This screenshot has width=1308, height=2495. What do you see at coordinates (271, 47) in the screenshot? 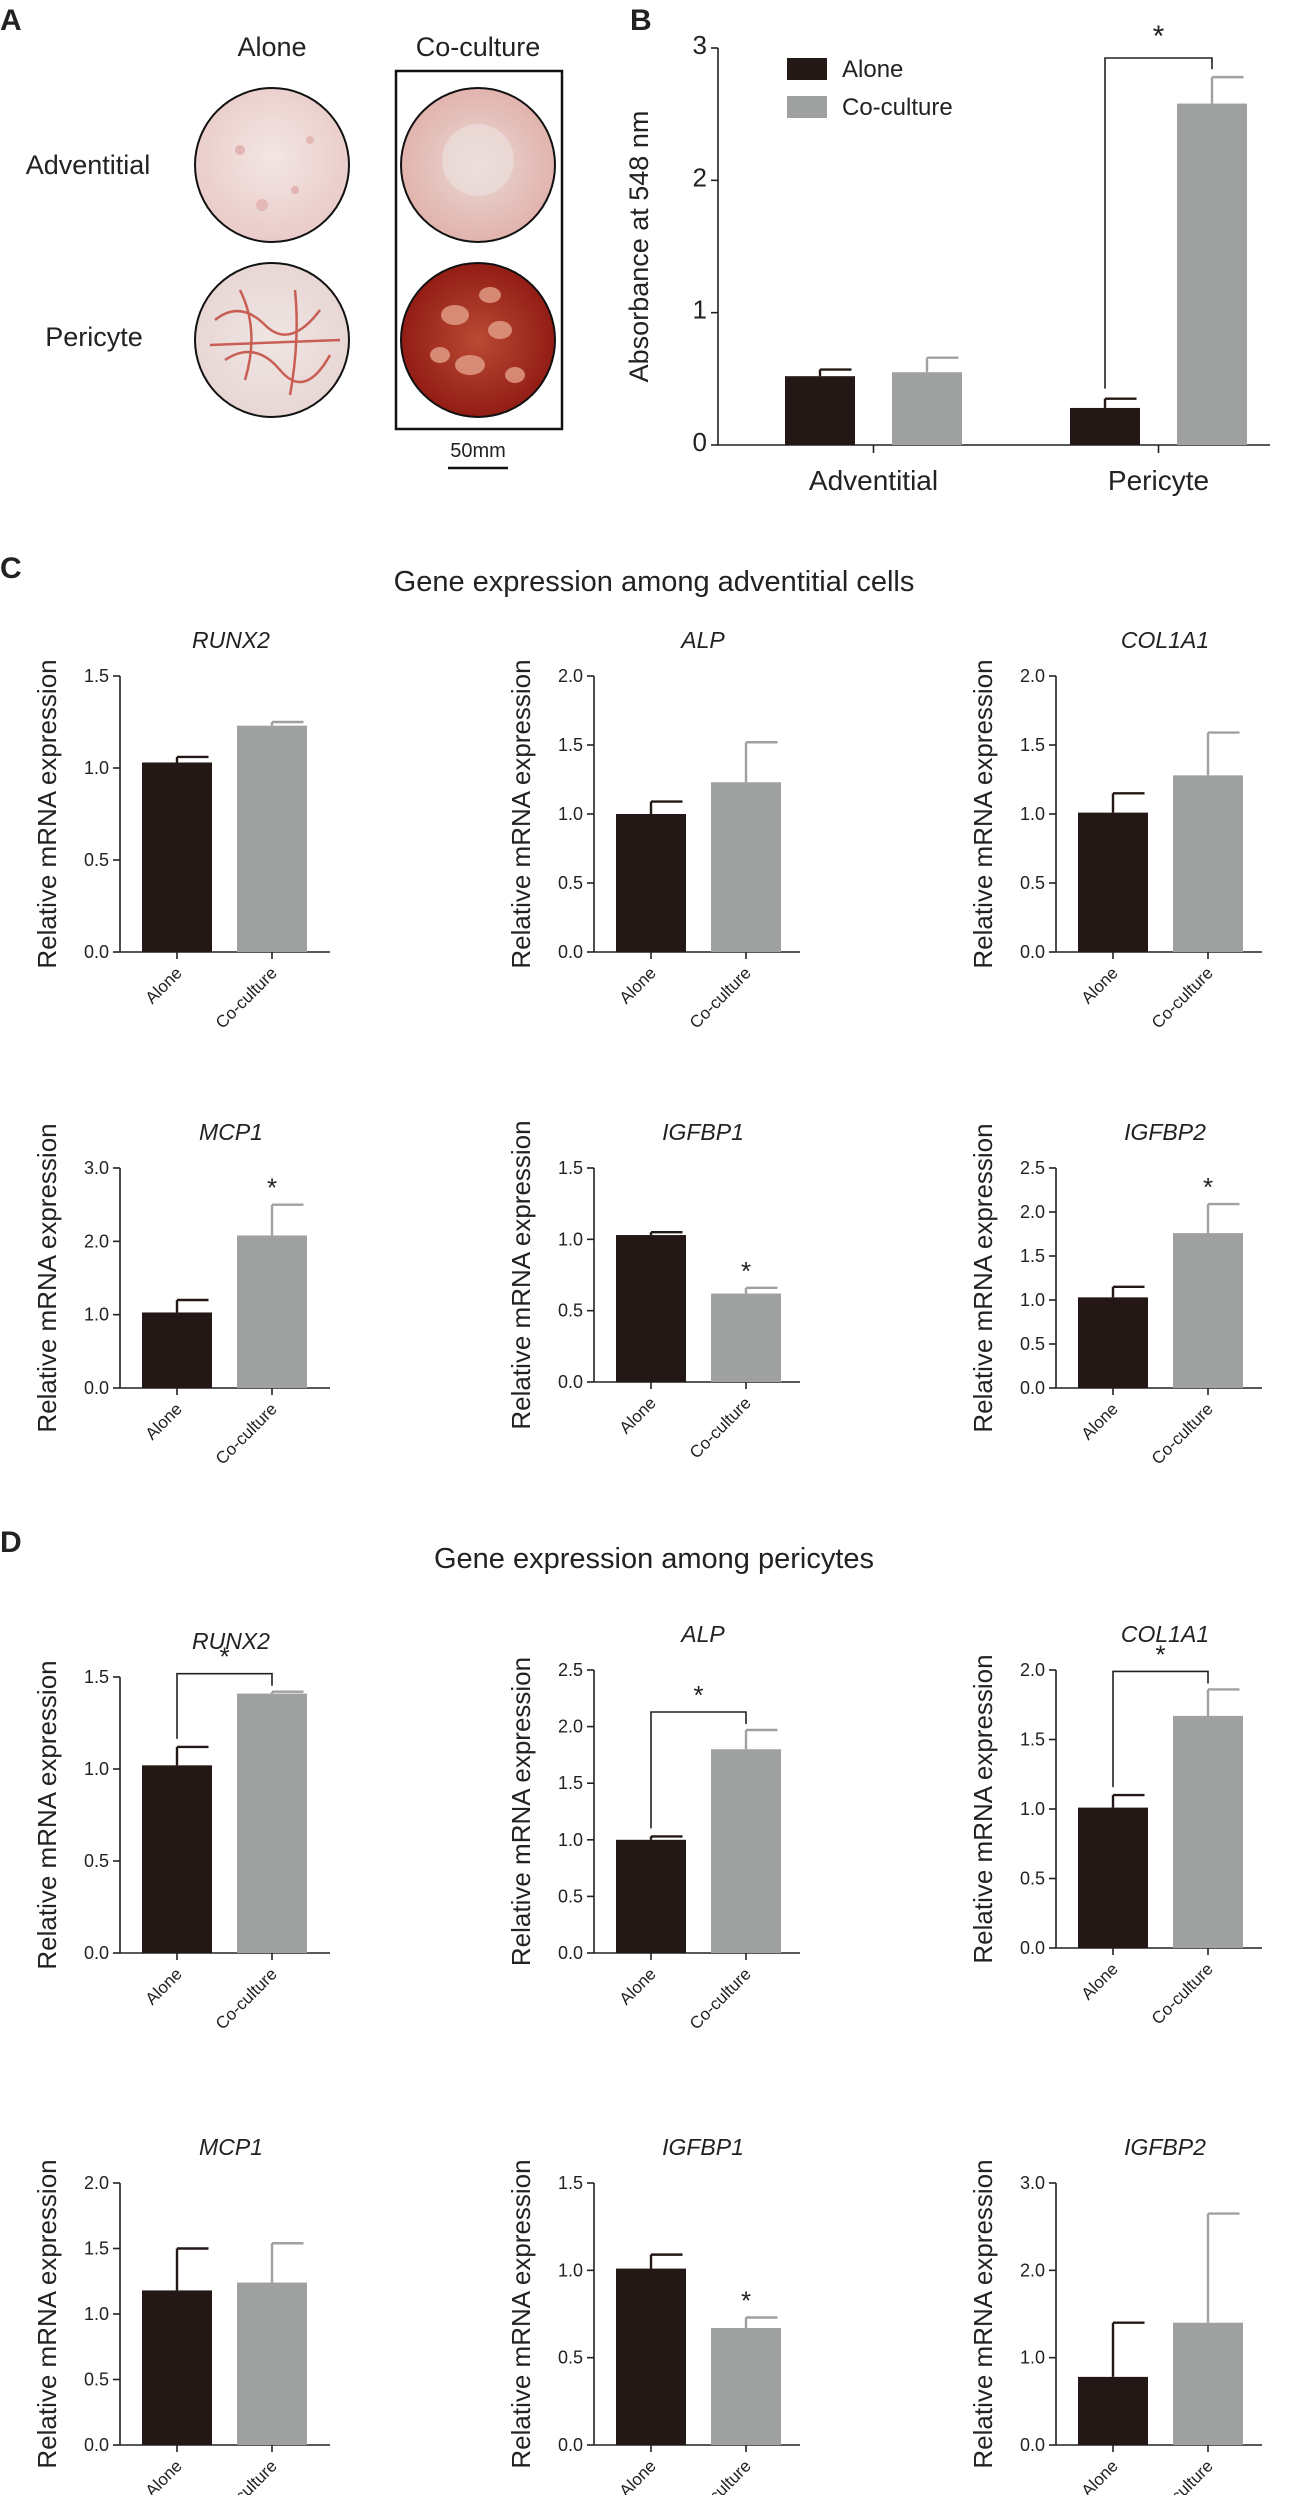
I see `col-header-alone: Alone` at bounding box center [271, 47].